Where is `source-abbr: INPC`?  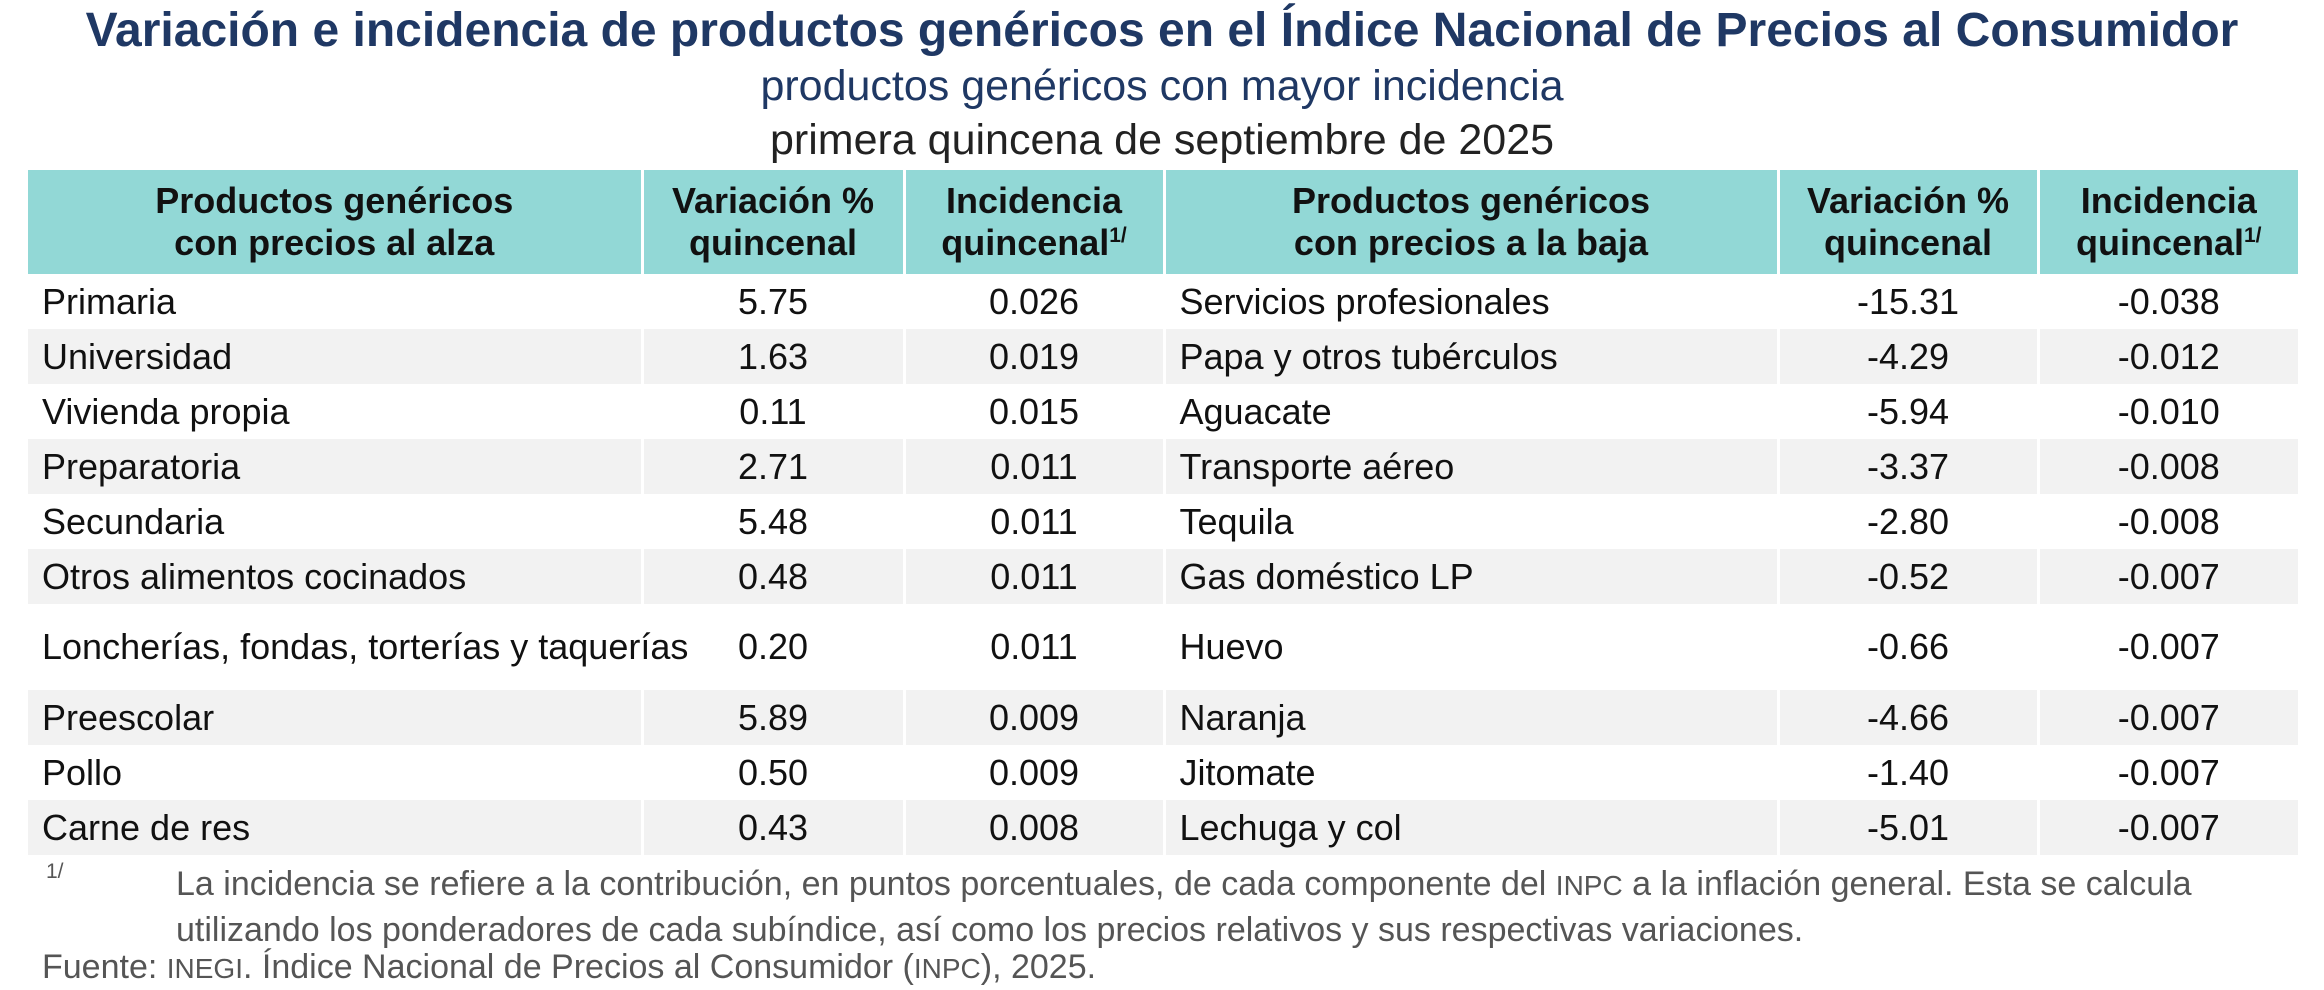 source-abbr: INPC is located at coordinates (947, 968).